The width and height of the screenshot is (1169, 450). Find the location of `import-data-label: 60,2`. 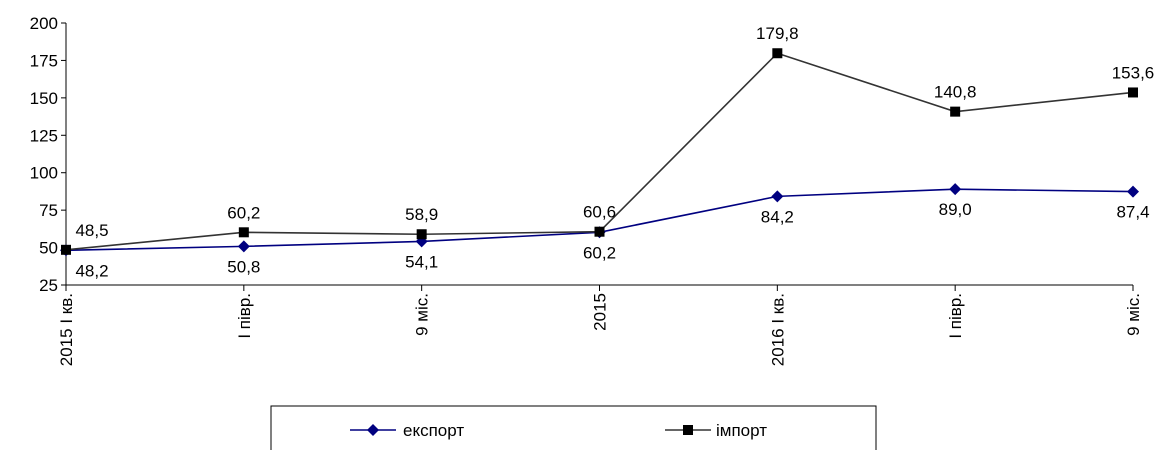

import-data-label: 60,2 is located at coordinates (243, 212).